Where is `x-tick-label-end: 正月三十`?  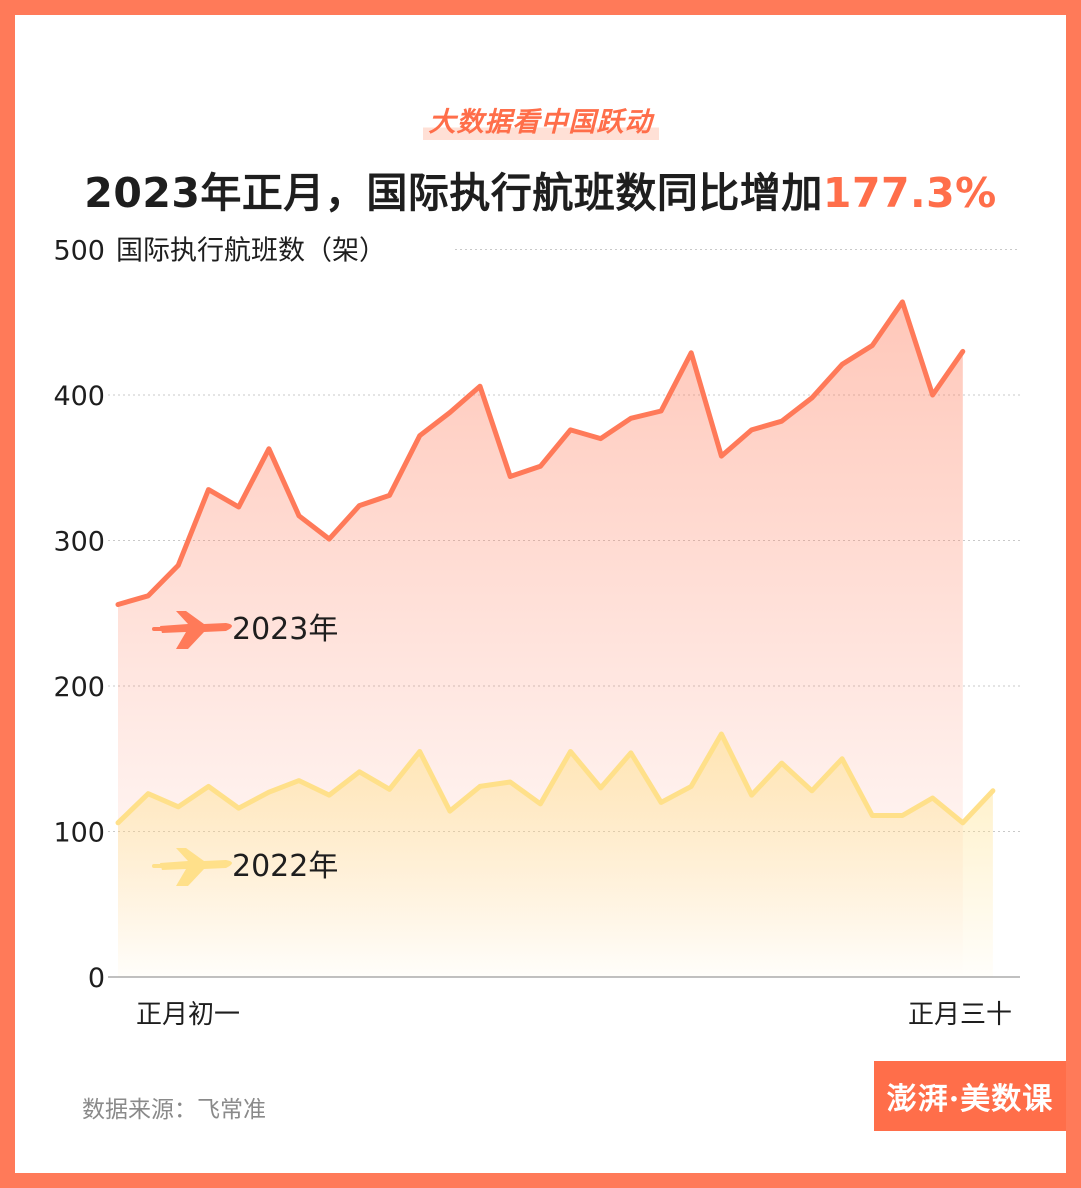 x-tick-label-end: 正月三十 is located at coordinates (960, 1015).